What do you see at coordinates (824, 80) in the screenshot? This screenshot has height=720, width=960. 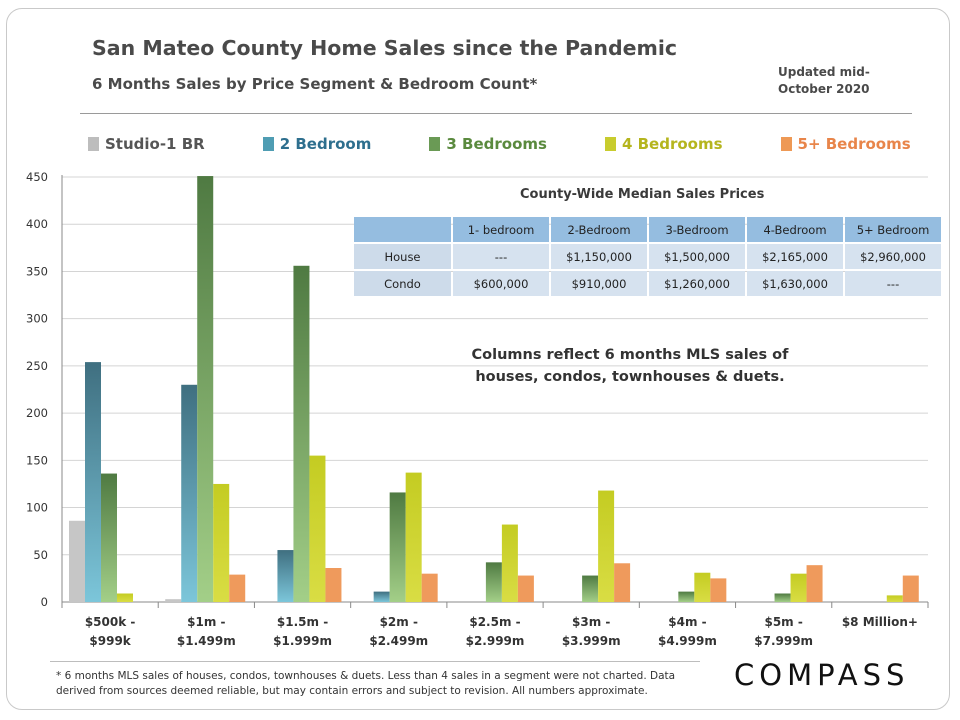 I see `updated-note: Updated mid-October 2020` at bounding box center [824, 80].